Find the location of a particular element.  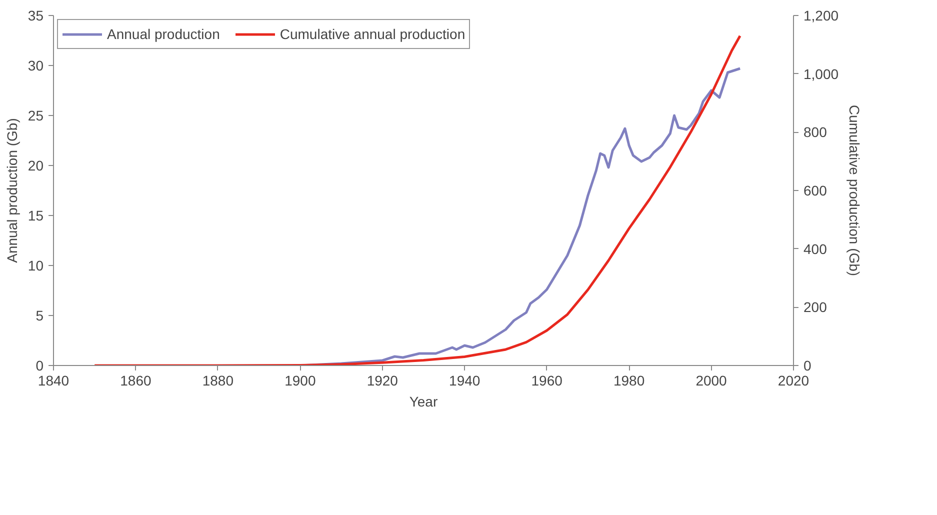

y-tick-label: 15 is located at coordinates (36, 216).